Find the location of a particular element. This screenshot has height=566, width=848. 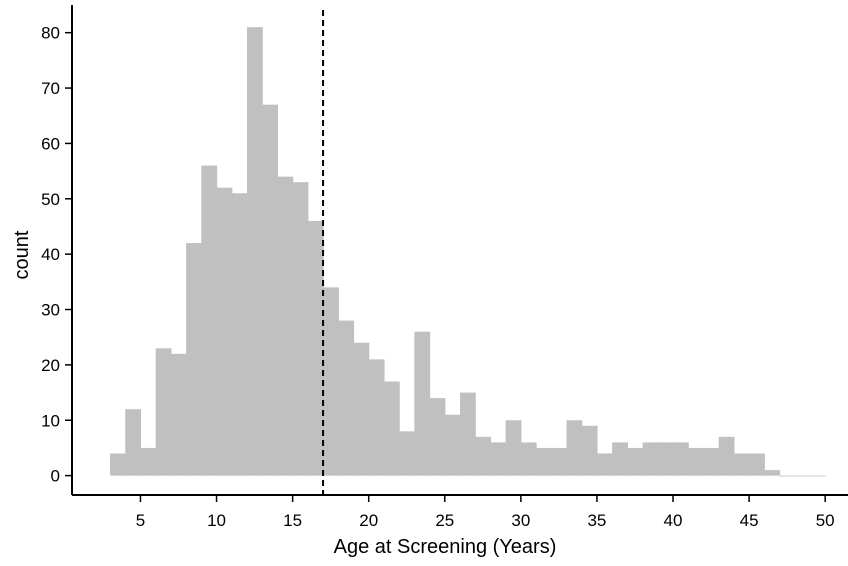

y-tick-label: 80 is located at coordinates (50, 33).